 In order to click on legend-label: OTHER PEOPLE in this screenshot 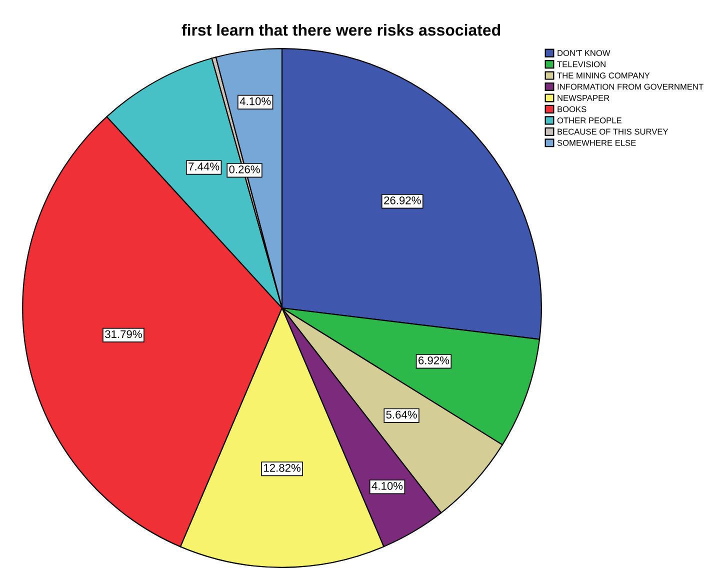, I will do `click(589, 120)`.